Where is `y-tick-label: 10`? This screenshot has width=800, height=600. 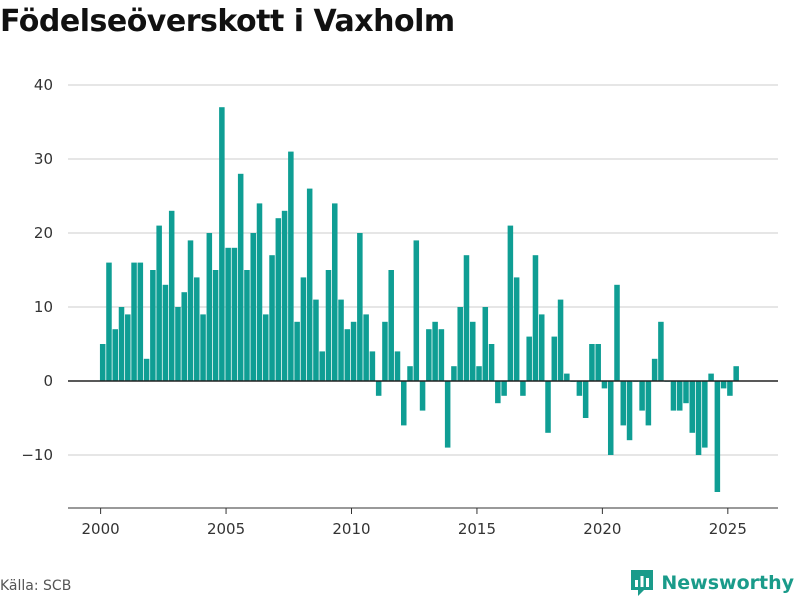
y-tick-label: 10 is located at coordinates (43, 307).